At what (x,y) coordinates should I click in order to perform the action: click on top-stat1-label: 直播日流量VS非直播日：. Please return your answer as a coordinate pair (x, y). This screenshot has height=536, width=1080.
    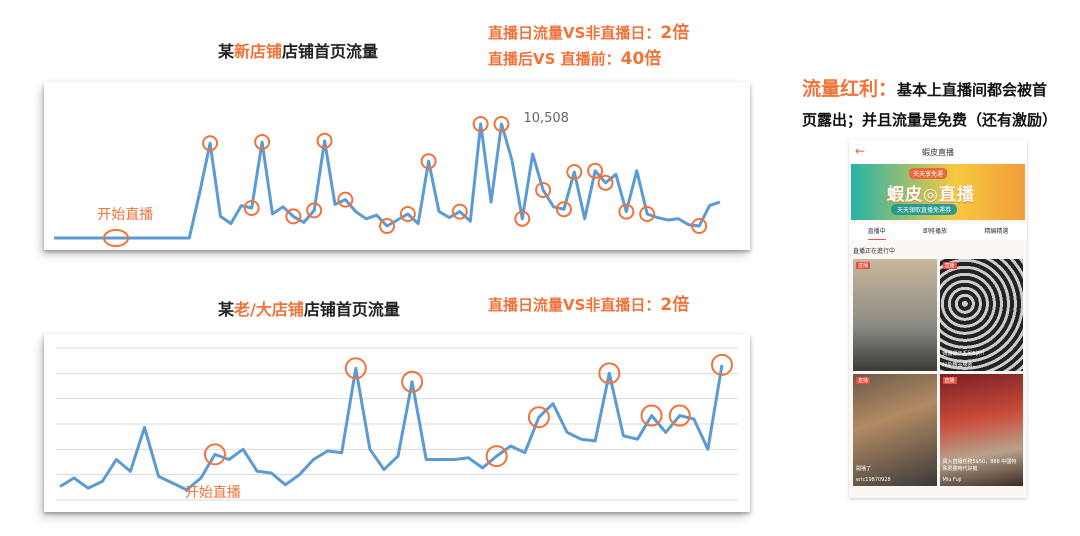
    Looking at the image, I should click on (574, 33).